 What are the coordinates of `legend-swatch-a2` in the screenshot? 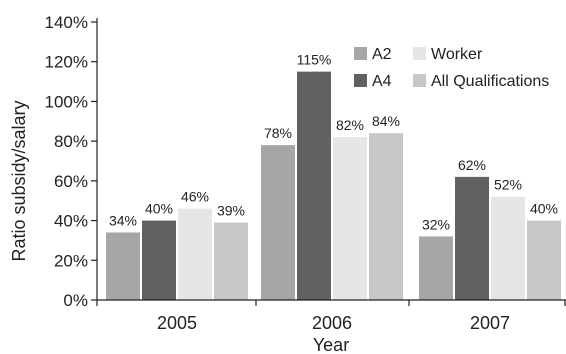 It's located at (360, 53).